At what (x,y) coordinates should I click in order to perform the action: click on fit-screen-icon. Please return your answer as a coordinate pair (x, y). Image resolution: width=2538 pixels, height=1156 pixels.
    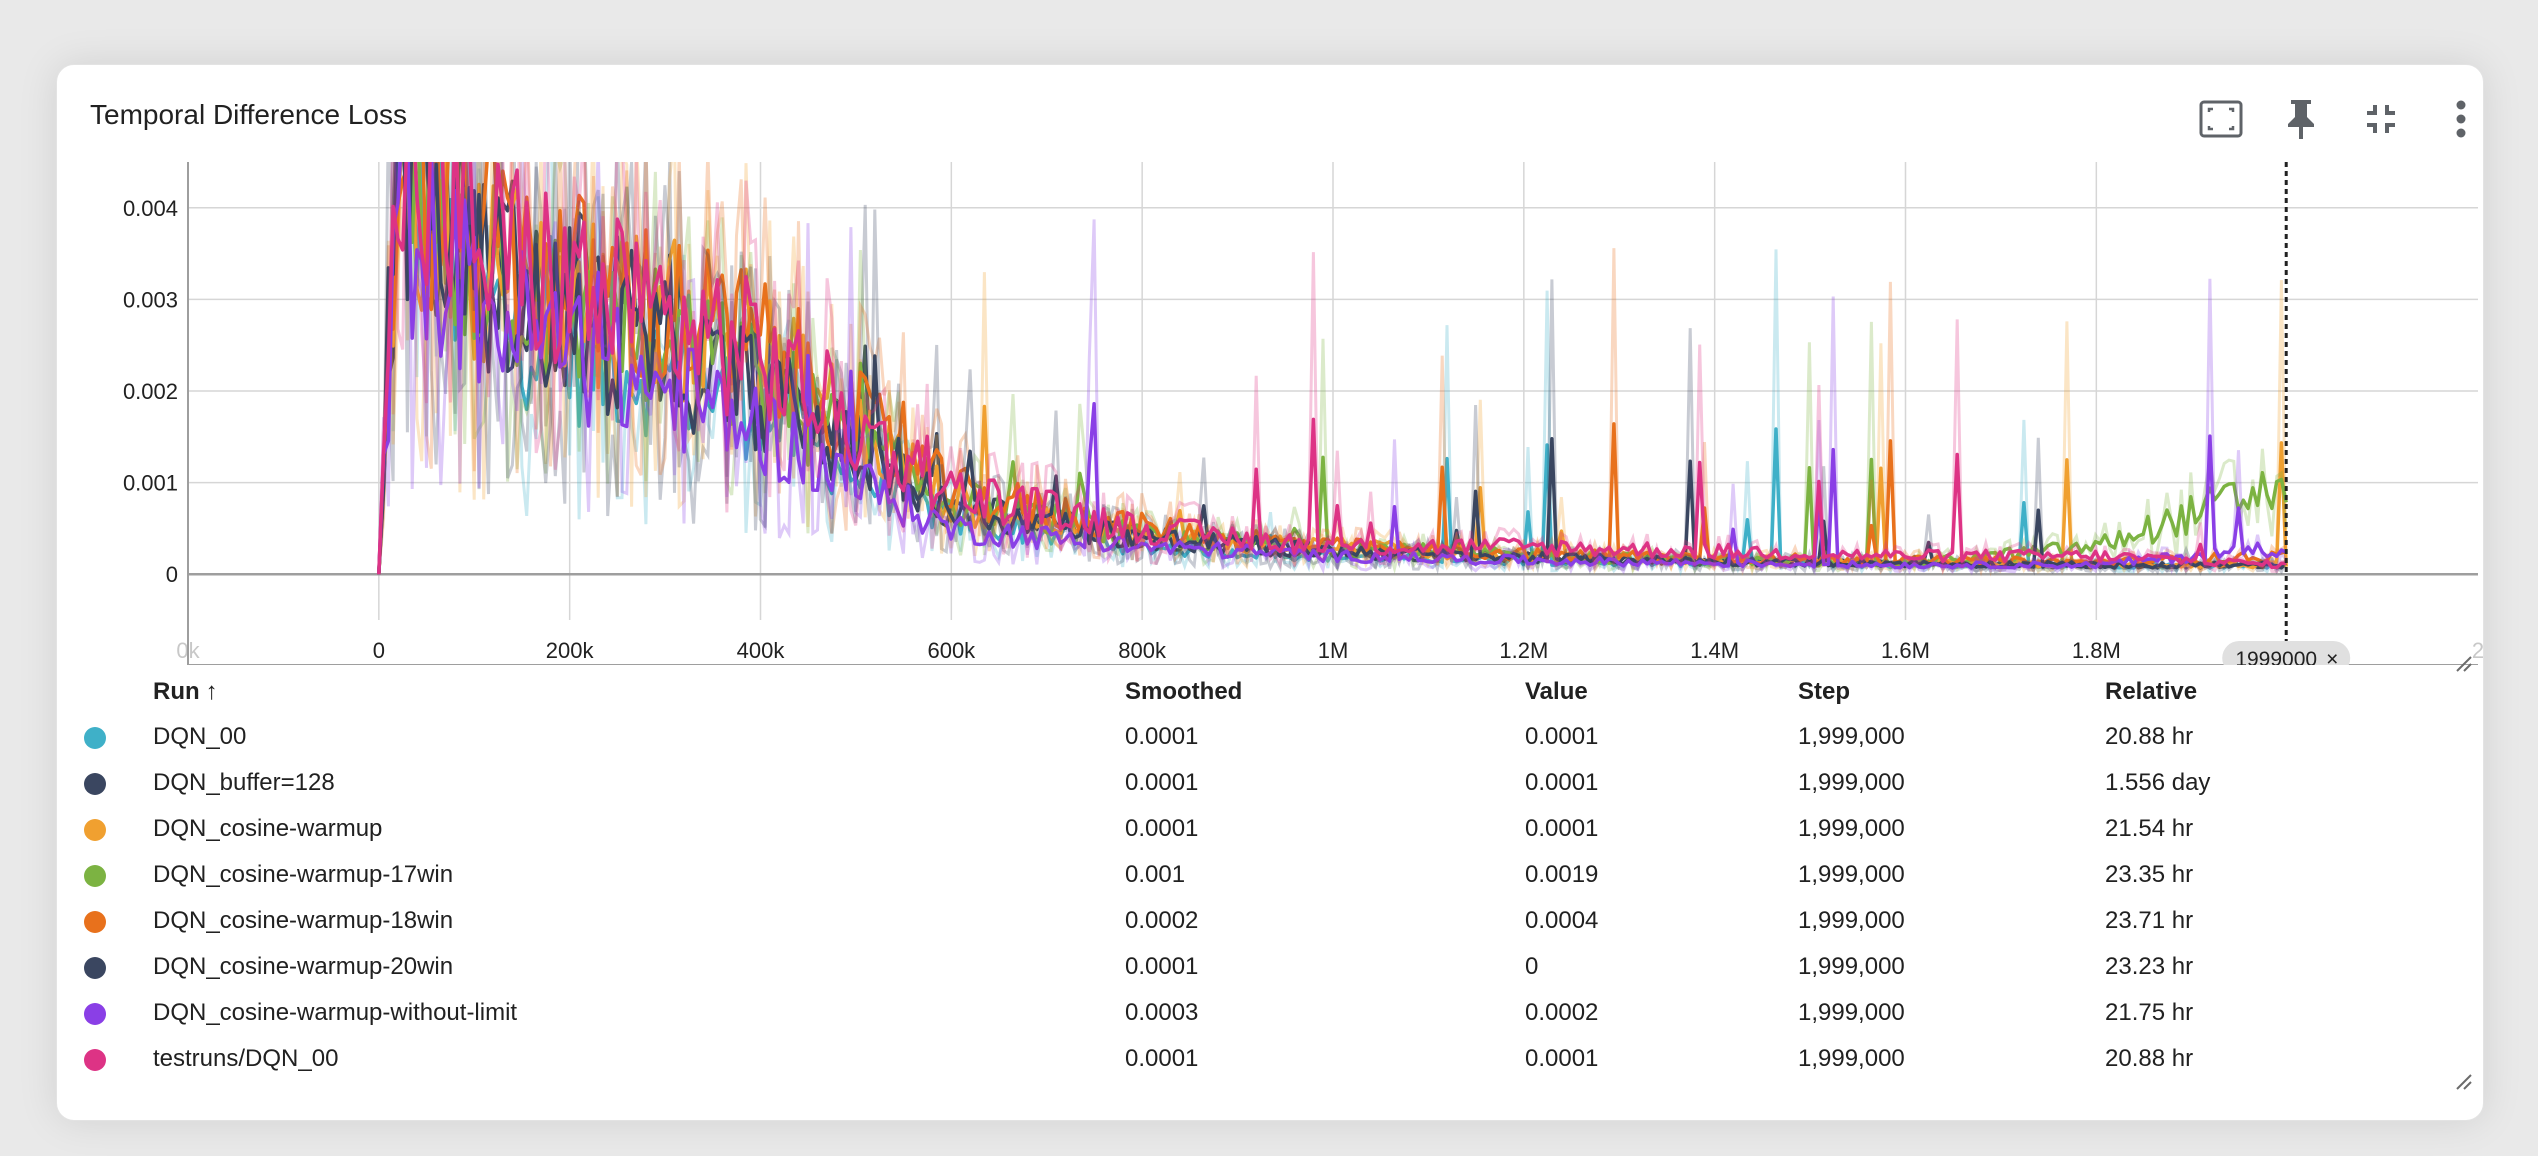
    Looking at the image, I should click on (2221, 119).